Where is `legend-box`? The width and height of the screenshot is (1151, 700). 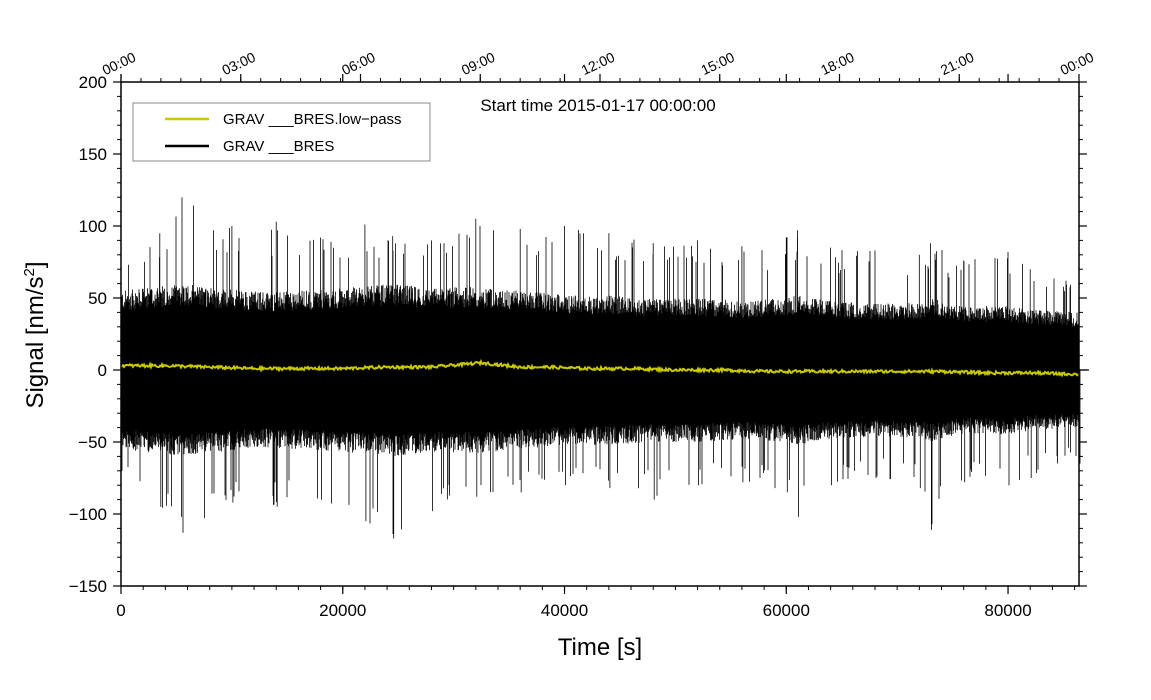 legend-box is located at coordinates (281, 132).